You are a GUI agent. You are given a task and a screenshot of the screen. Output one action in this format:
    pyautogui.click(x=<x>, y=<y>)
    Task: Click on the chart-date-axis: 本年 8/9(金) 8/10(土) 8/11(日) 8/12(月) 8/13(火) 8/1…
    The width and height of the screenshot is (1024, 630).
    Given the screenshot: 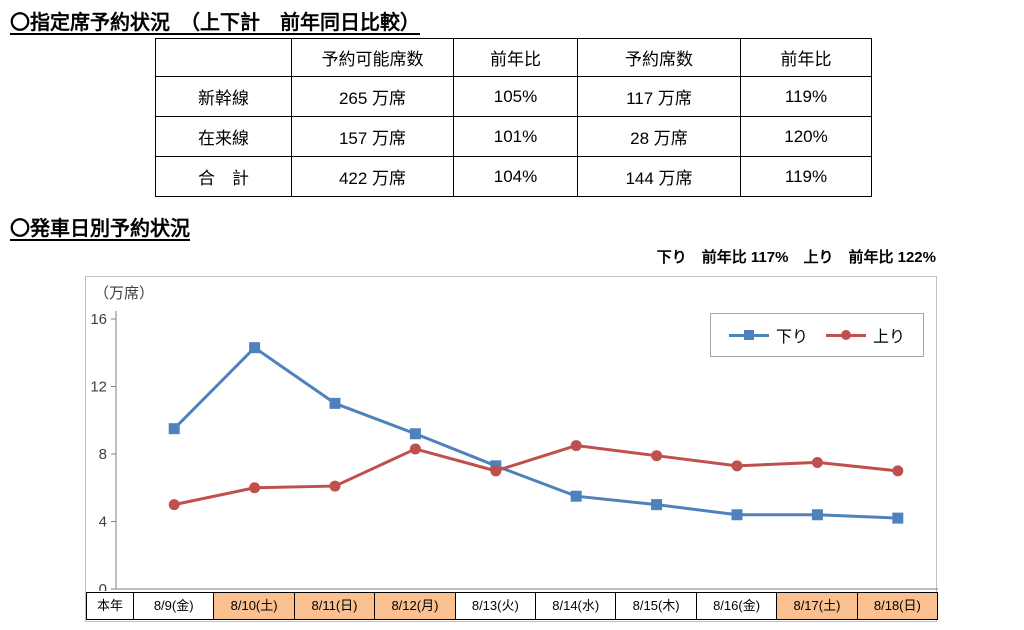 What is the action you would take?
    pyautogui.click(x=512, y=606)
    